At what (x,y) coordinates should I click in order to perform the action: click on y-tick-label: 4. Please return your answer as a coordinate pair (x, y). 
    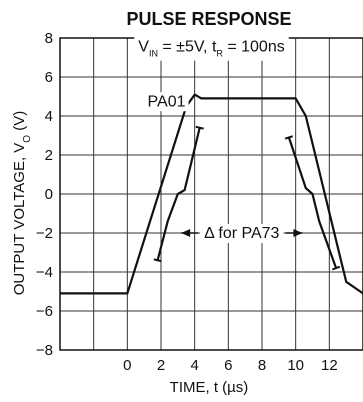
    Looking at the image, I should click on (49, 116).